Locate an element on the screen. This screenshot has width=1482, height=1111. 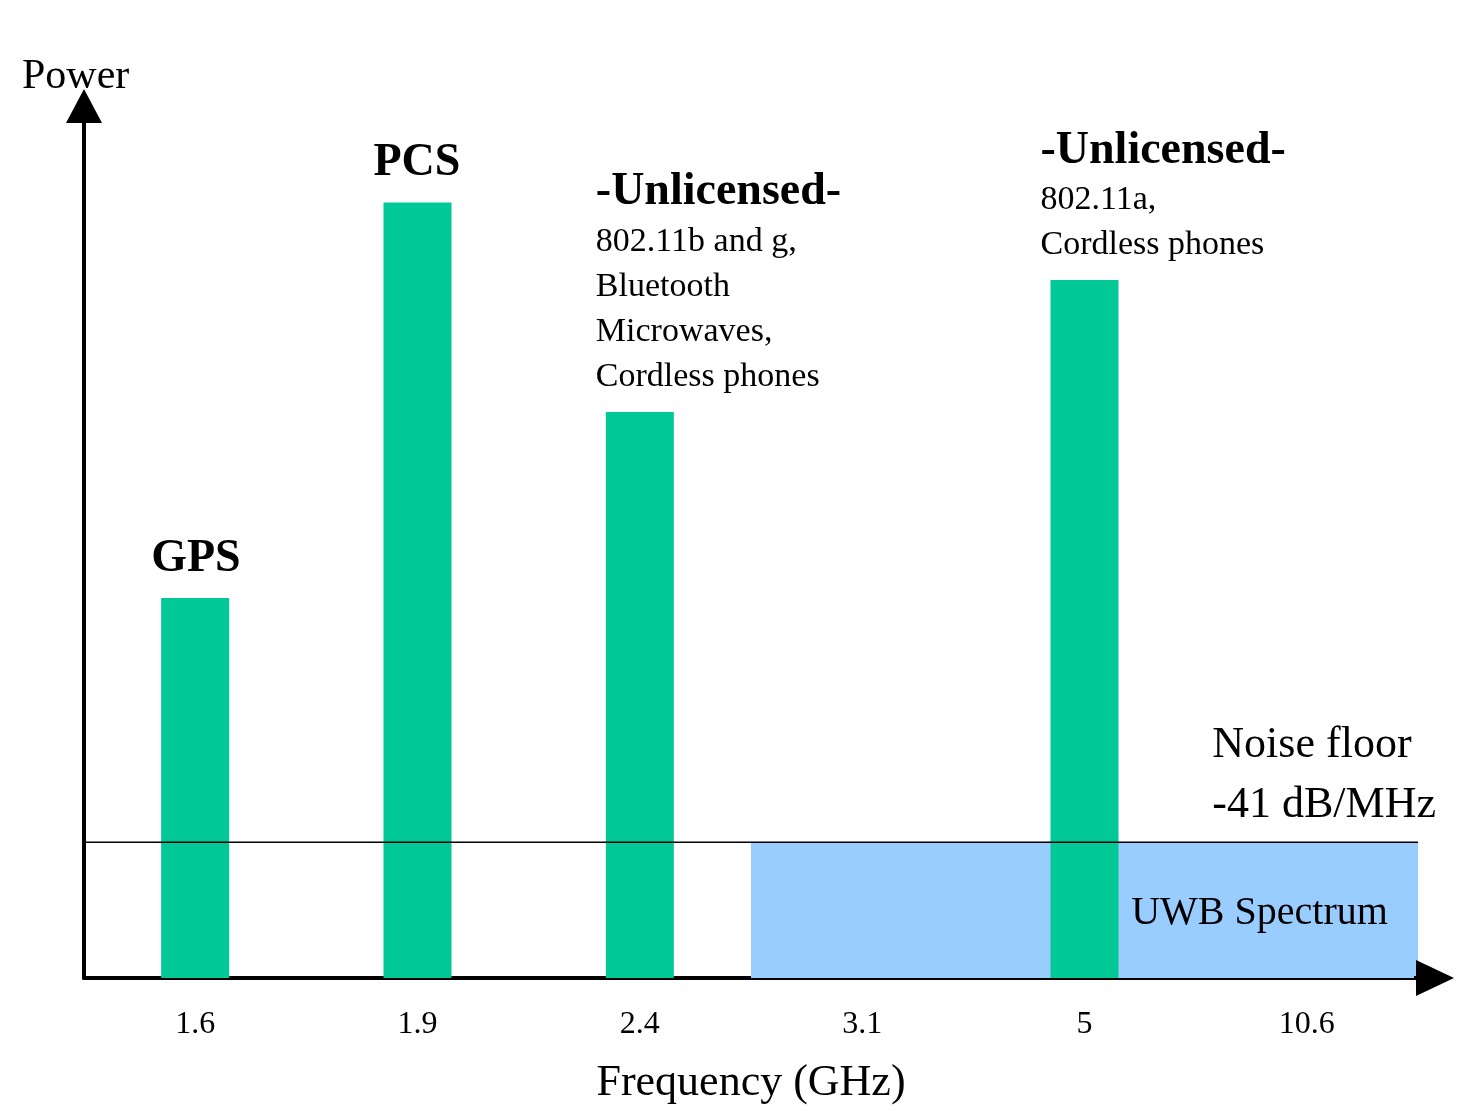
x-tick-label: 1.9 is located at coordinates (417, 1022).